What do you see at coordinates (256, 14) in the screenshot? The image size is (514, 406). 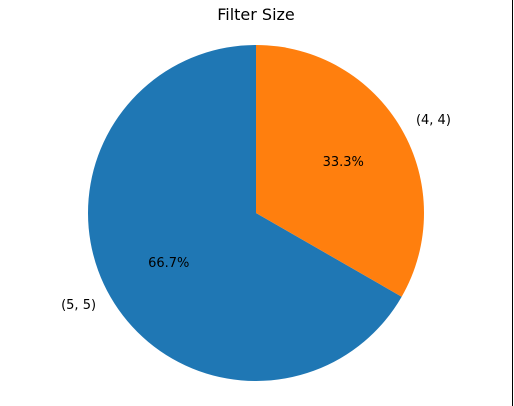 I see `chart-title: Filter Size` at bounding box center [256, 14].